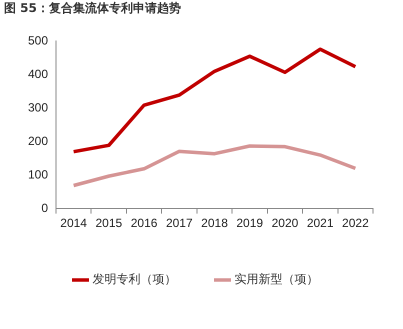  I want to click on x-tick-label: 2014, so click(74, 223).